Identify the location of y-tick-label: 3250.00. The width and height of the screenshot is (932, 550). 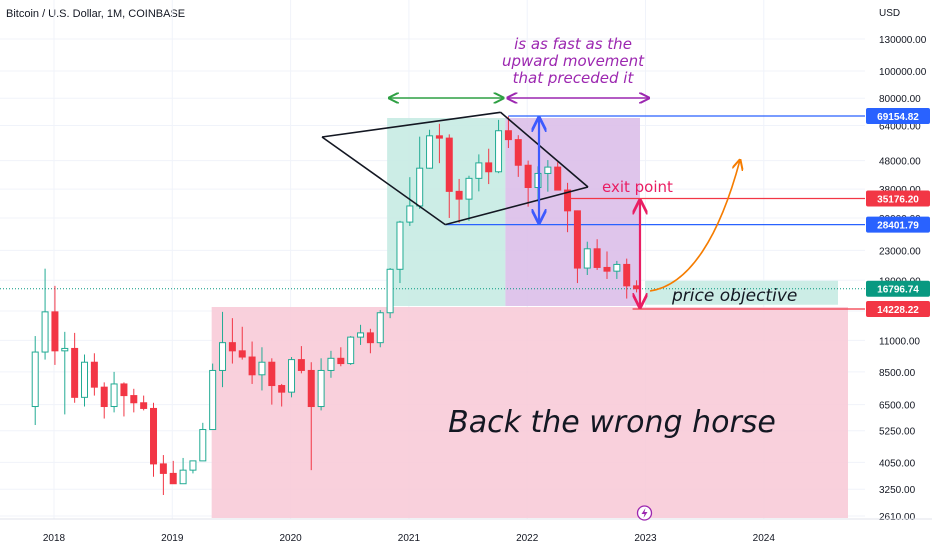
(897, 490).